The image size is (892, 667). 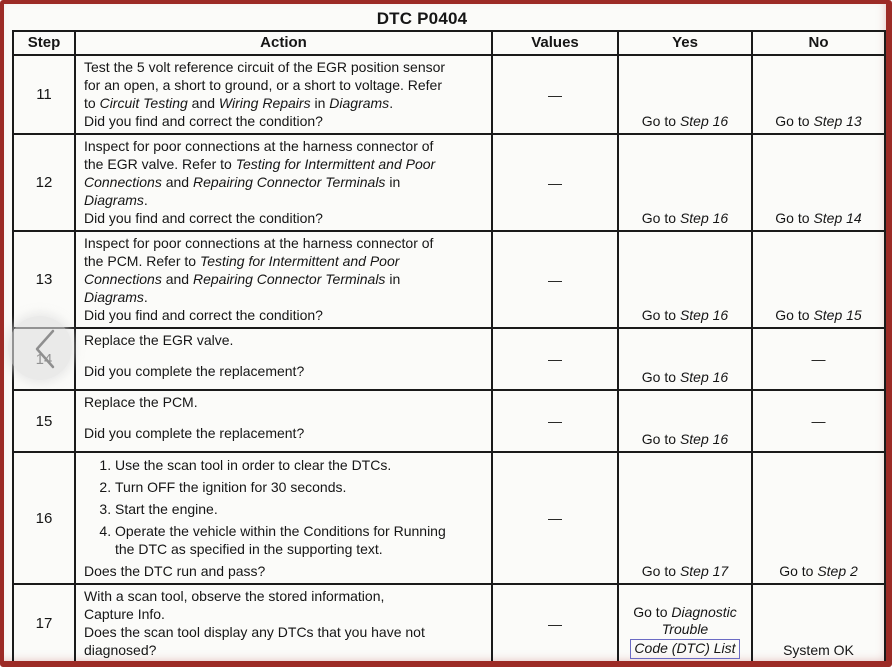 I want to click on no-cell: Go to Step 14, so click(x=818, y=182).